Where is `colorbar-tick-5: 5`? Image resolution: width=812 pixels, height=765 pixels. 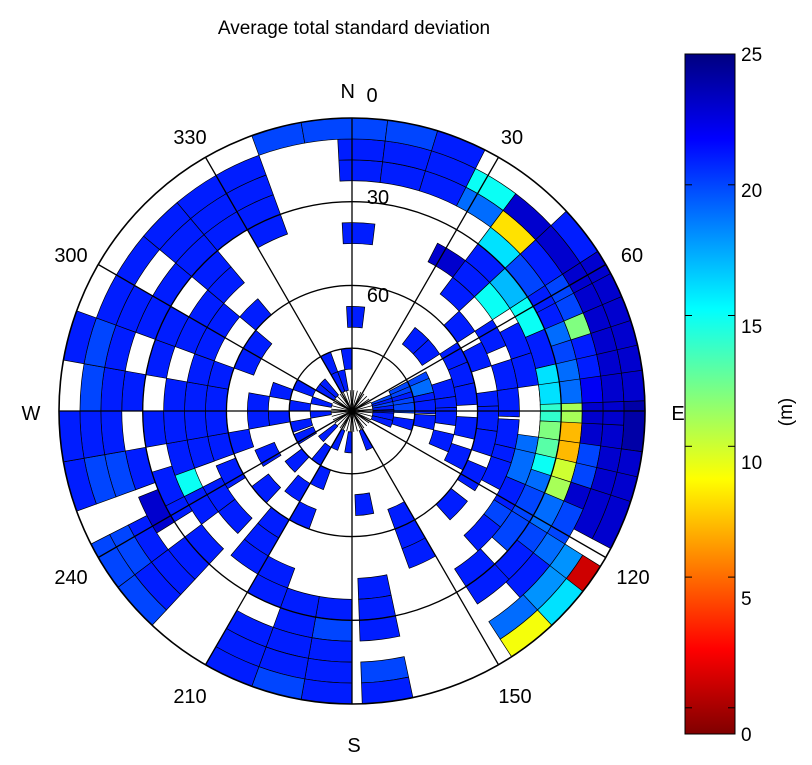
colorbar-tick-5: 5 is located at coordinates (746, 599).